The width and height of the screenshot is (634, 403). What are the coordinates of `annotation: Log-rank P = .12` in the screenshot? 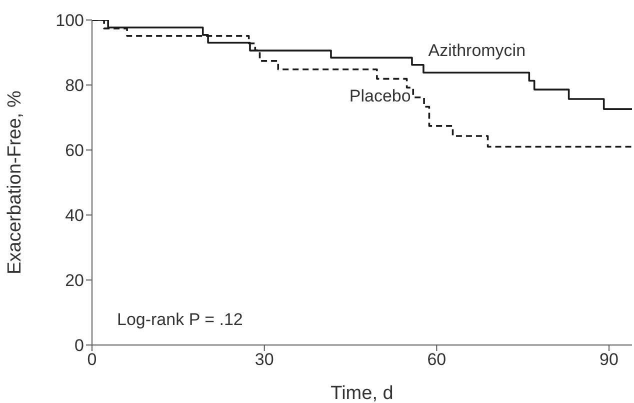 It's located at (180, 319).